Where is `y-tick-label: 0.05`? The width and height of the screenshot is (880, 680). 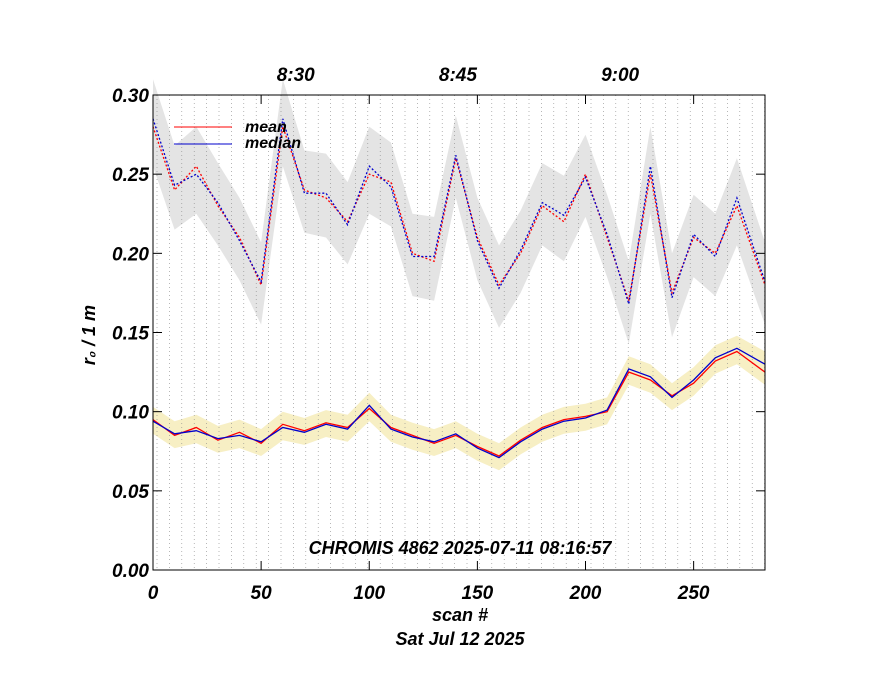 y-tick-label: 0.05 is located at coordinates (130, 492).